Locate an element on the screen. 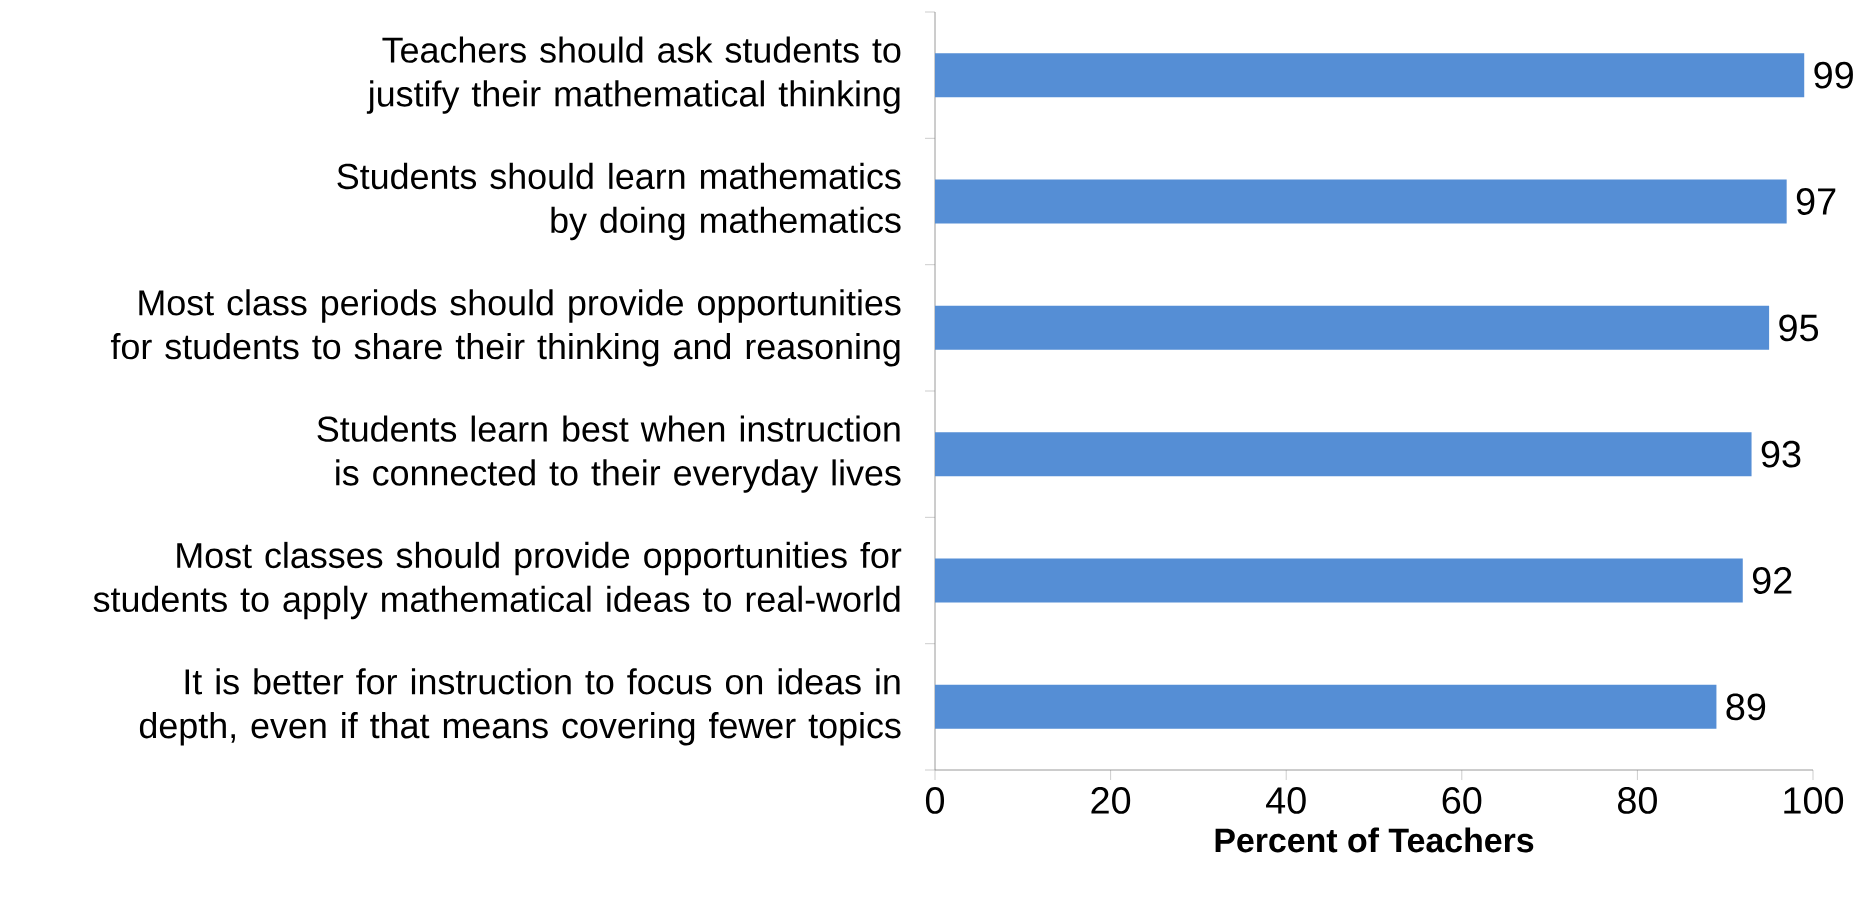  x-tick-label: 40 is located at coordinates (1286, 800).